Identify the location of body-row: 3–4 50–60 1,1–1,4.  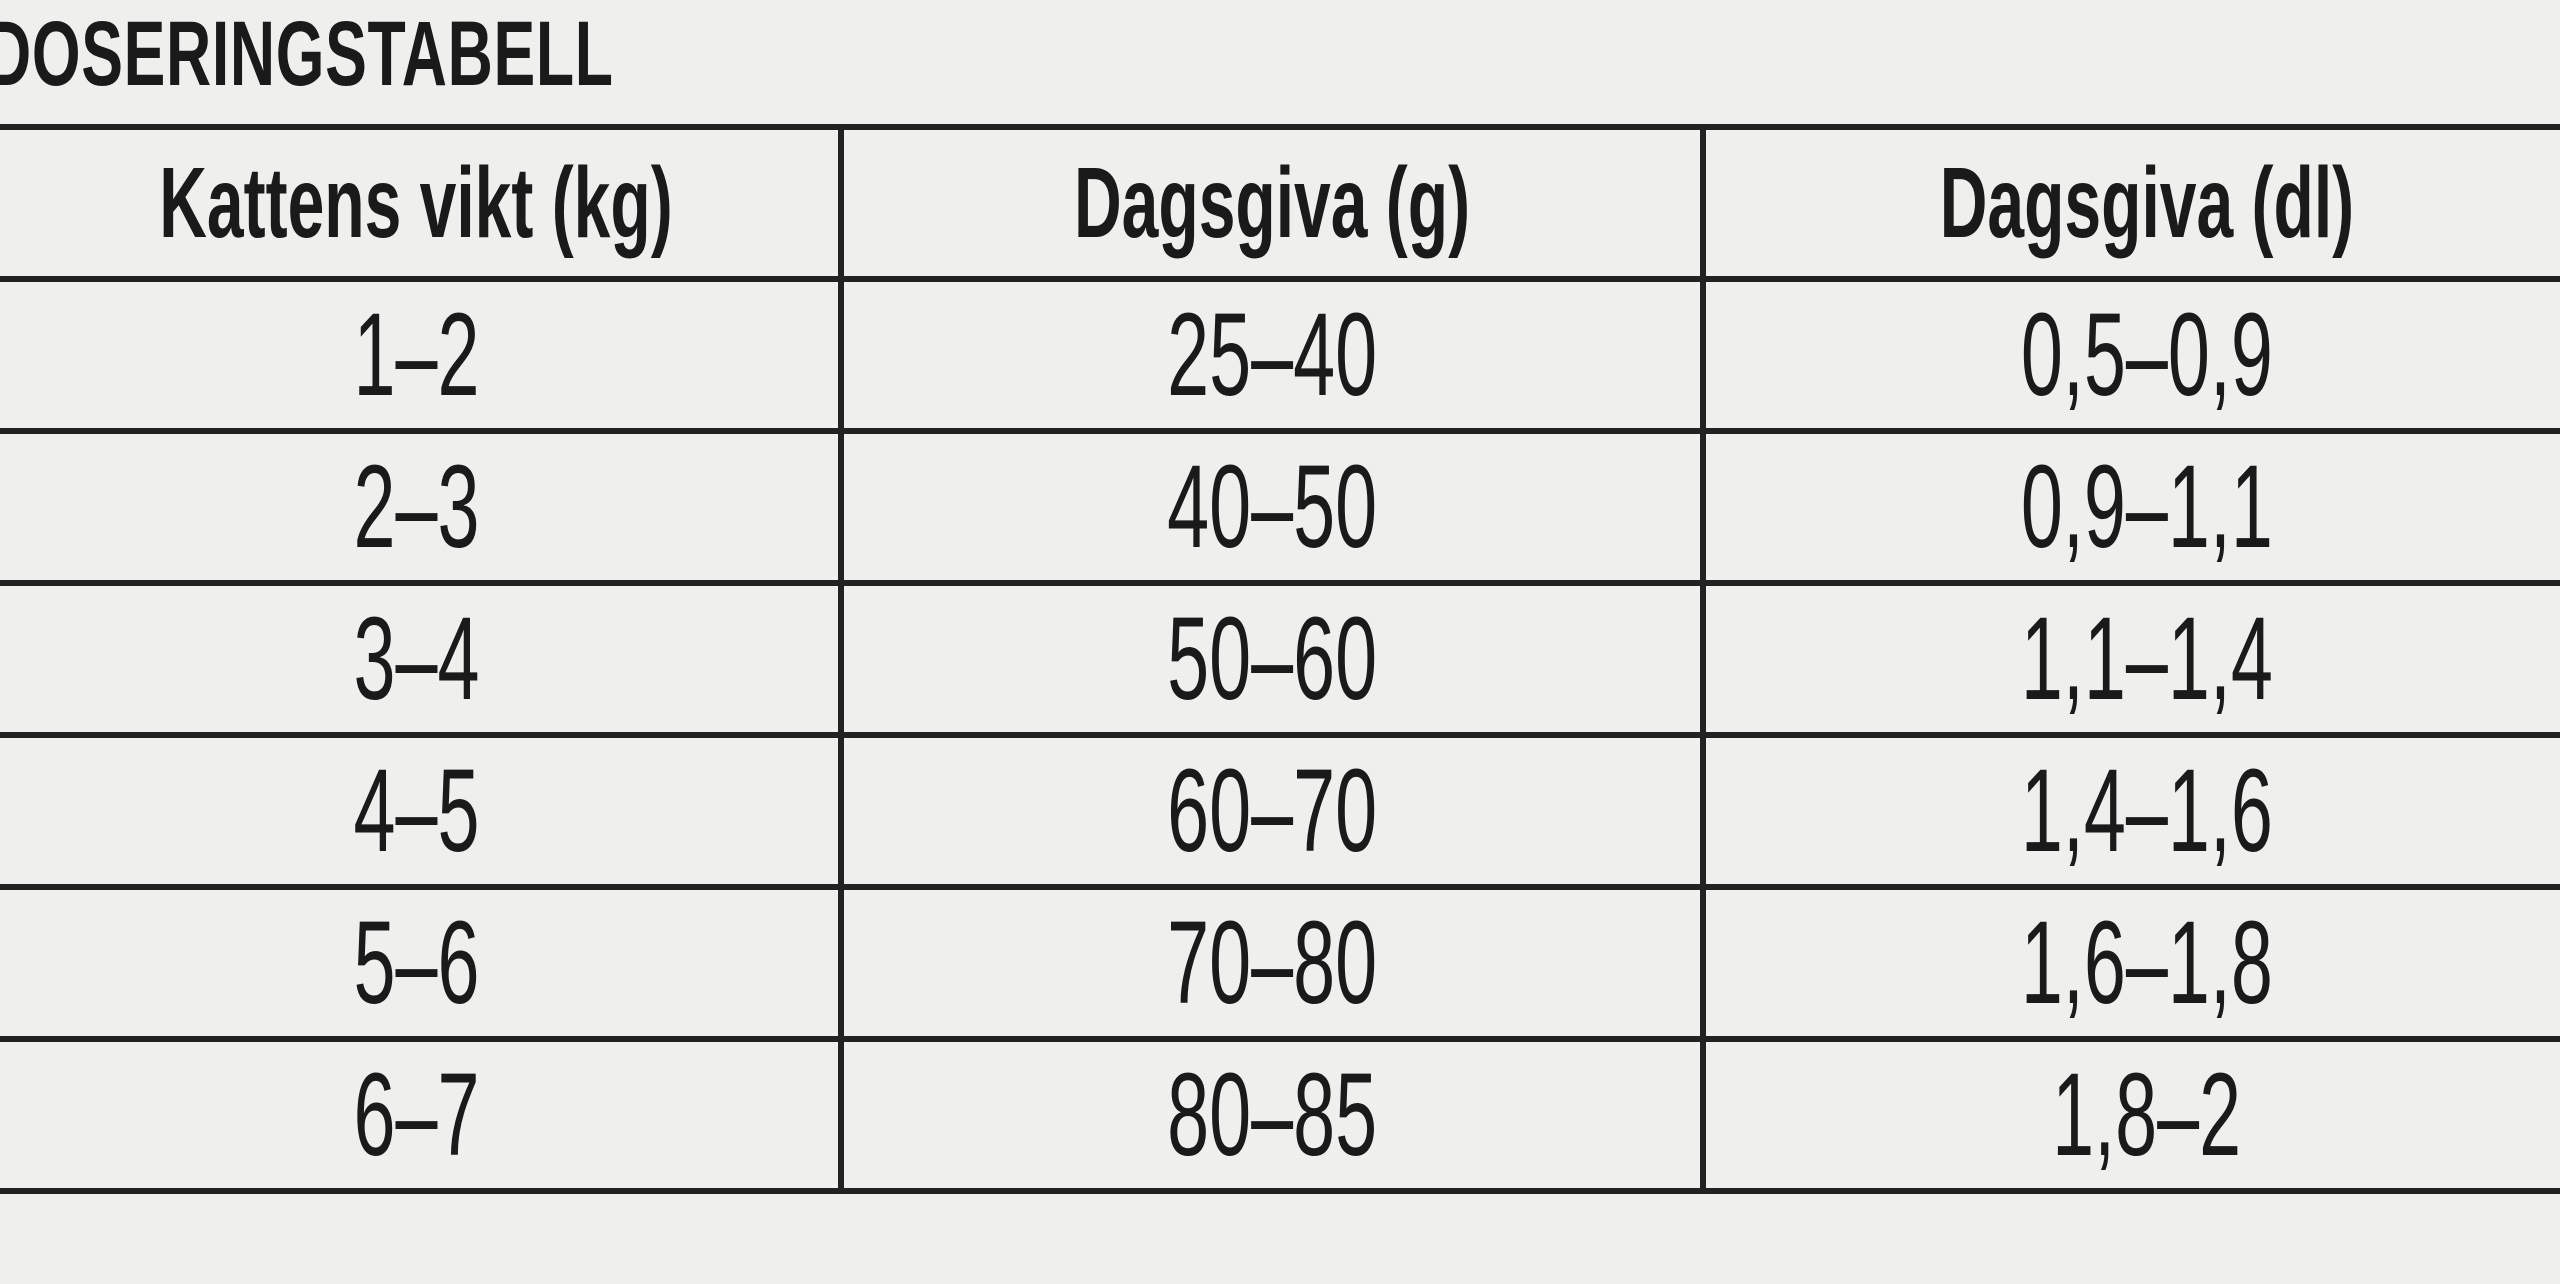
(1280, 659).